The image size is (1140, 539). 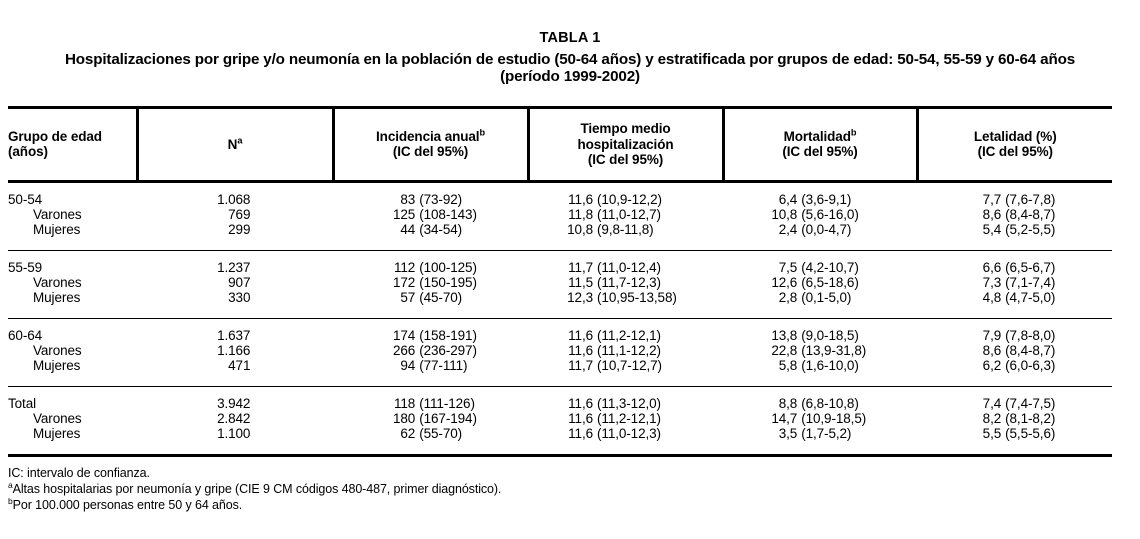 I want to click on data-cell: 112 (100-125), so click(x=435, y=267).